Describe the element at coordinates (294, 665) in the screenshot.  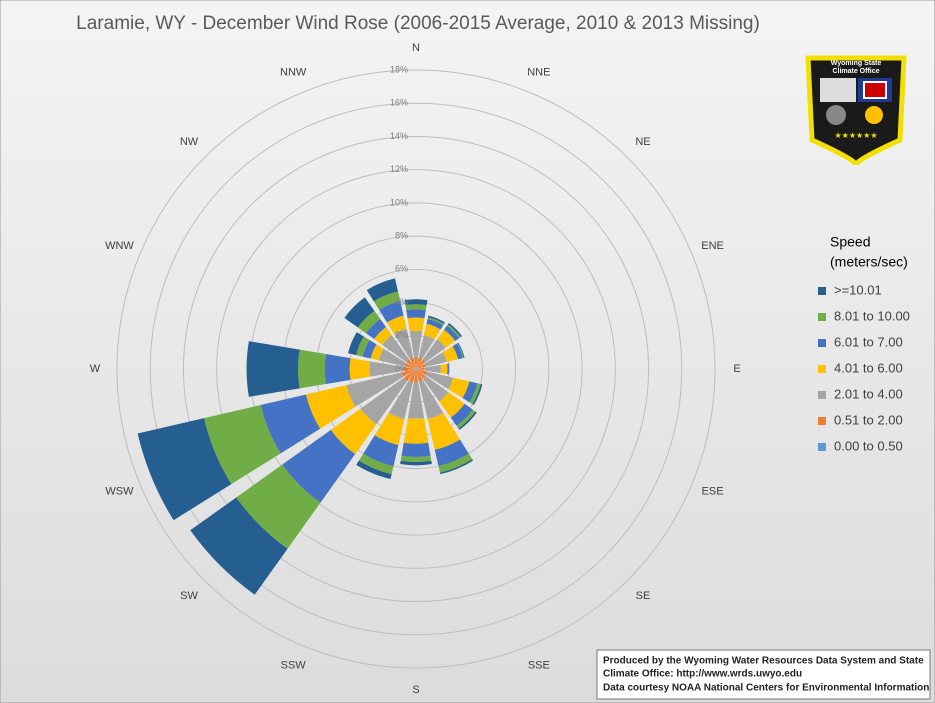
I see `direction-label: SSW` at that location.